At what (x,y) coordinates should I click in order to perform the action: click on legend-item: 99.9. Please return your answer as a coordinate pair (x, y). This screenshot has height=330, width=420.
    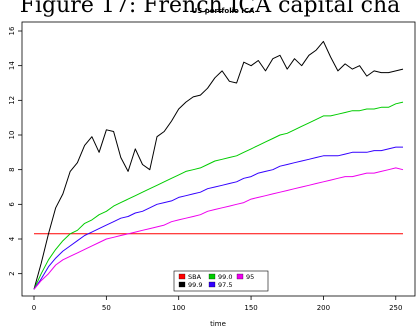
    Looking at the image, I should click on (190, 285).